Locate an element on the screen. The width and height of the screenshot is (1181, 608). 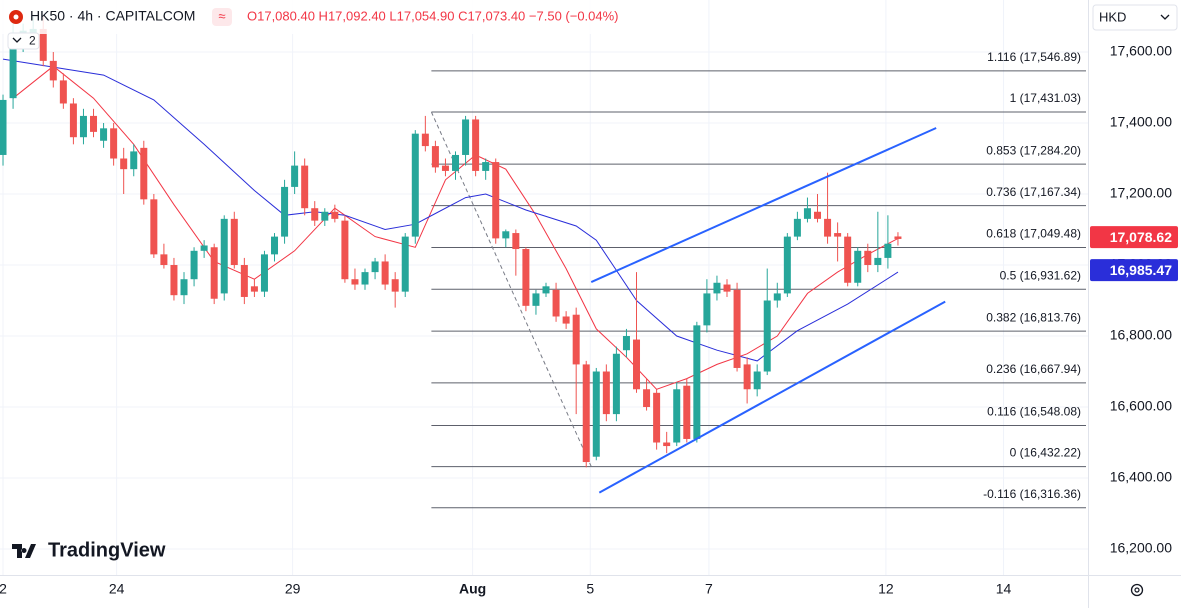
logo-mark is located at coordinates (24, 551).